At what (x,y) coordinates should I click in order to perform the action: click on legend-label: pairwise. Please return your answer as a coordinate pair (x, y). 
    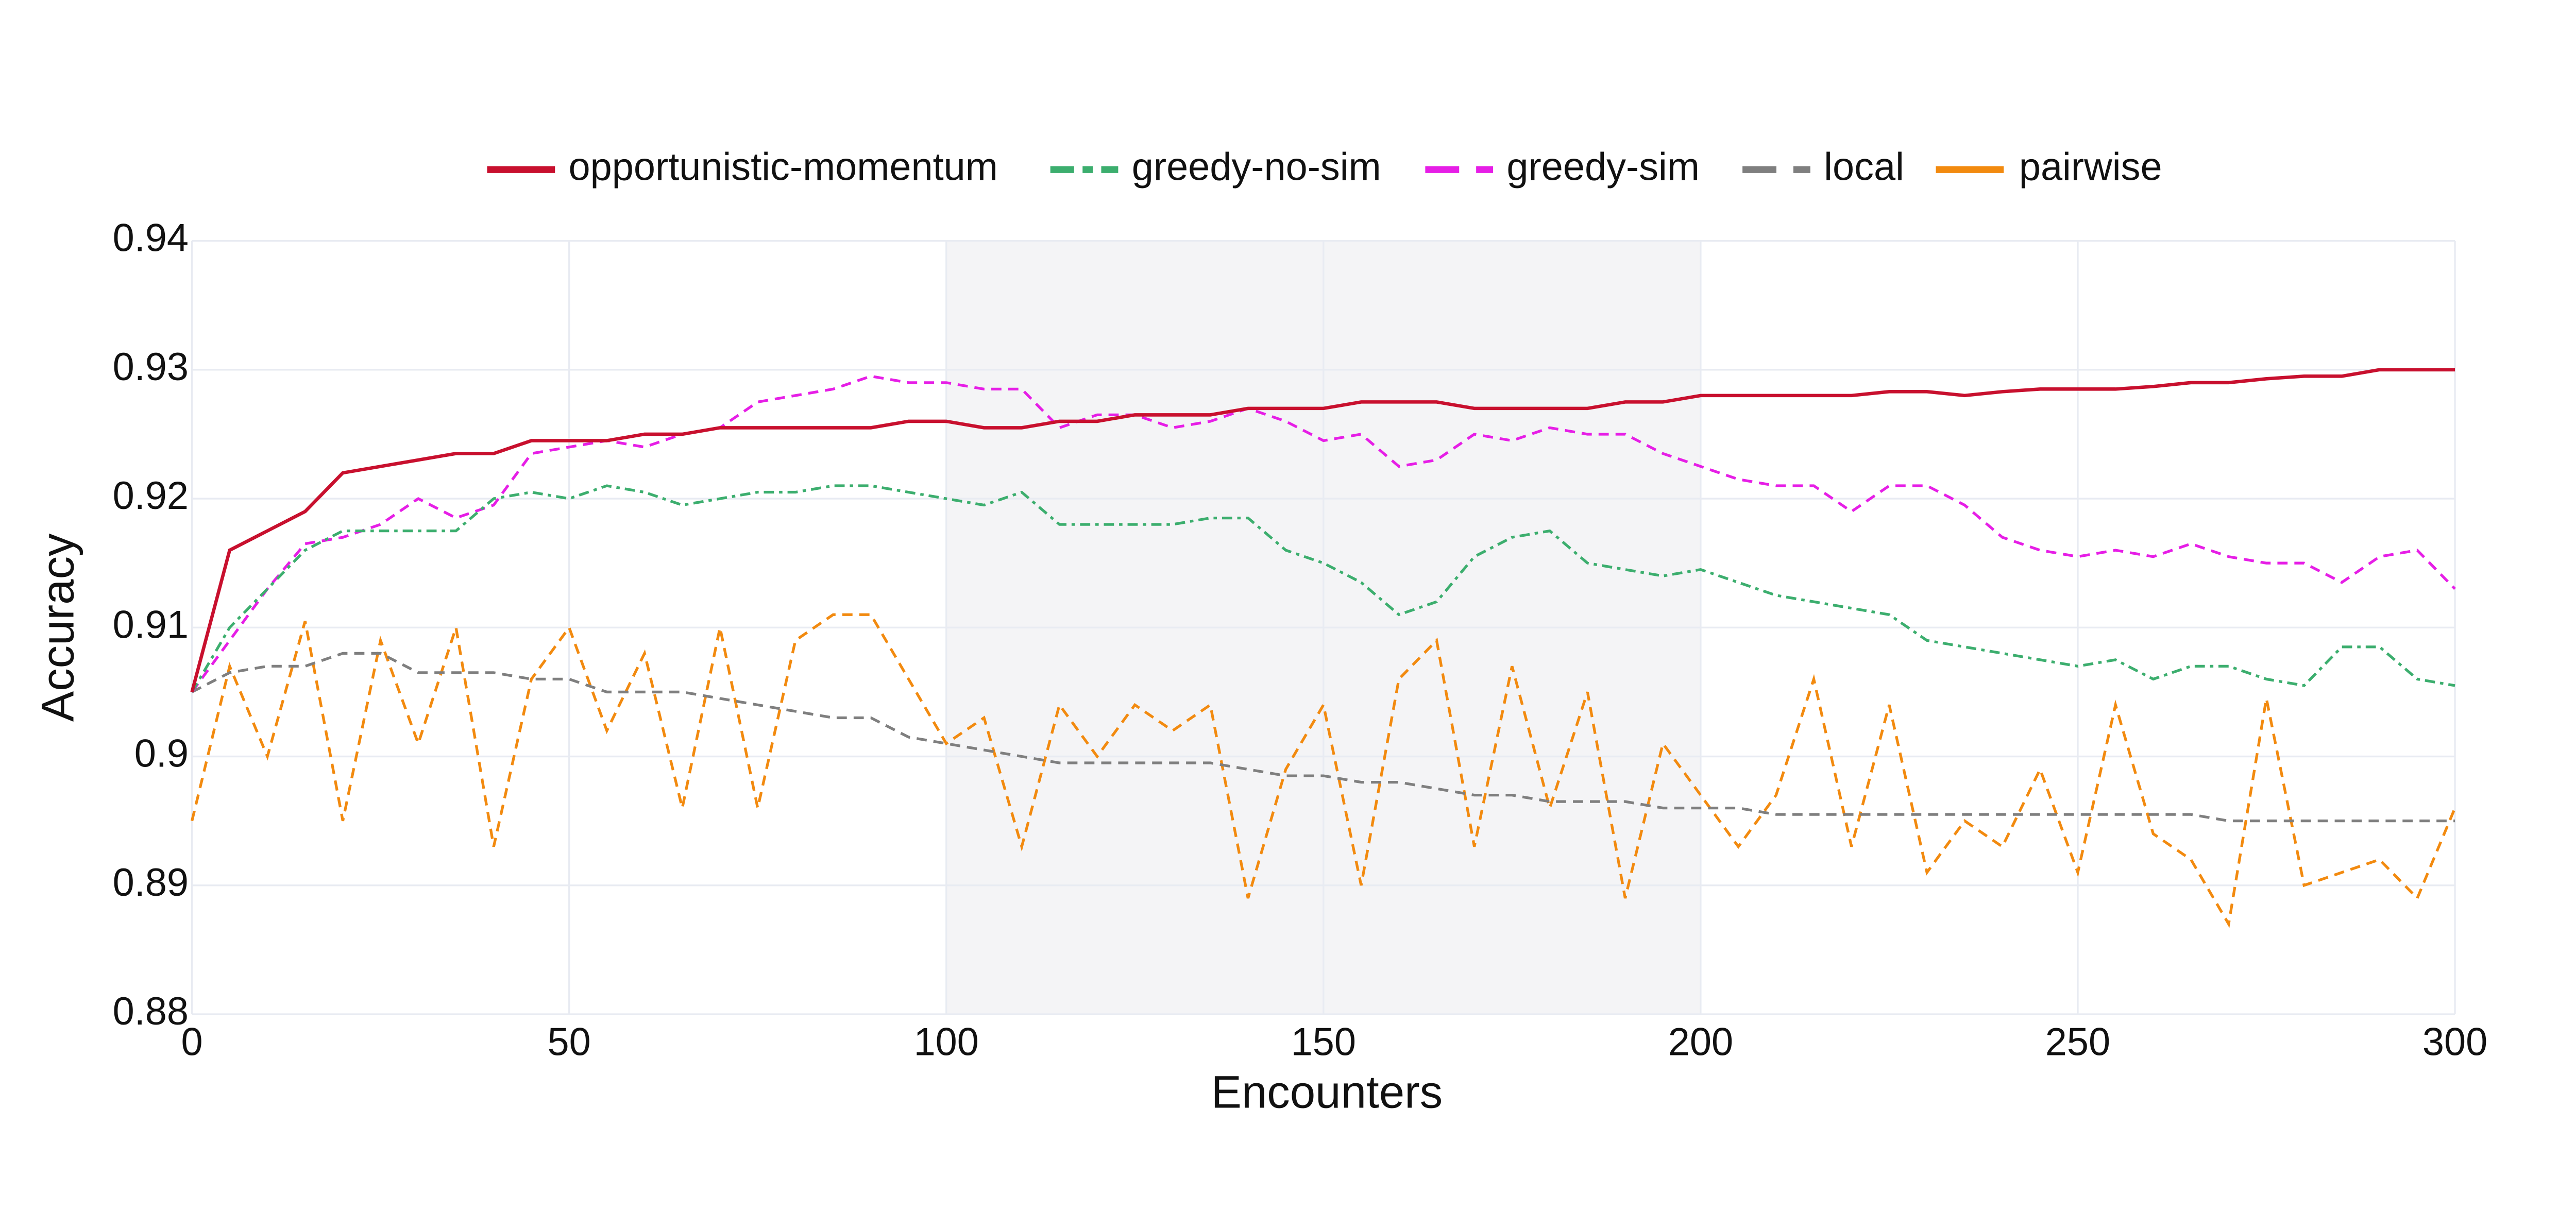
    Looking at the image, I should click on (2090, 167).